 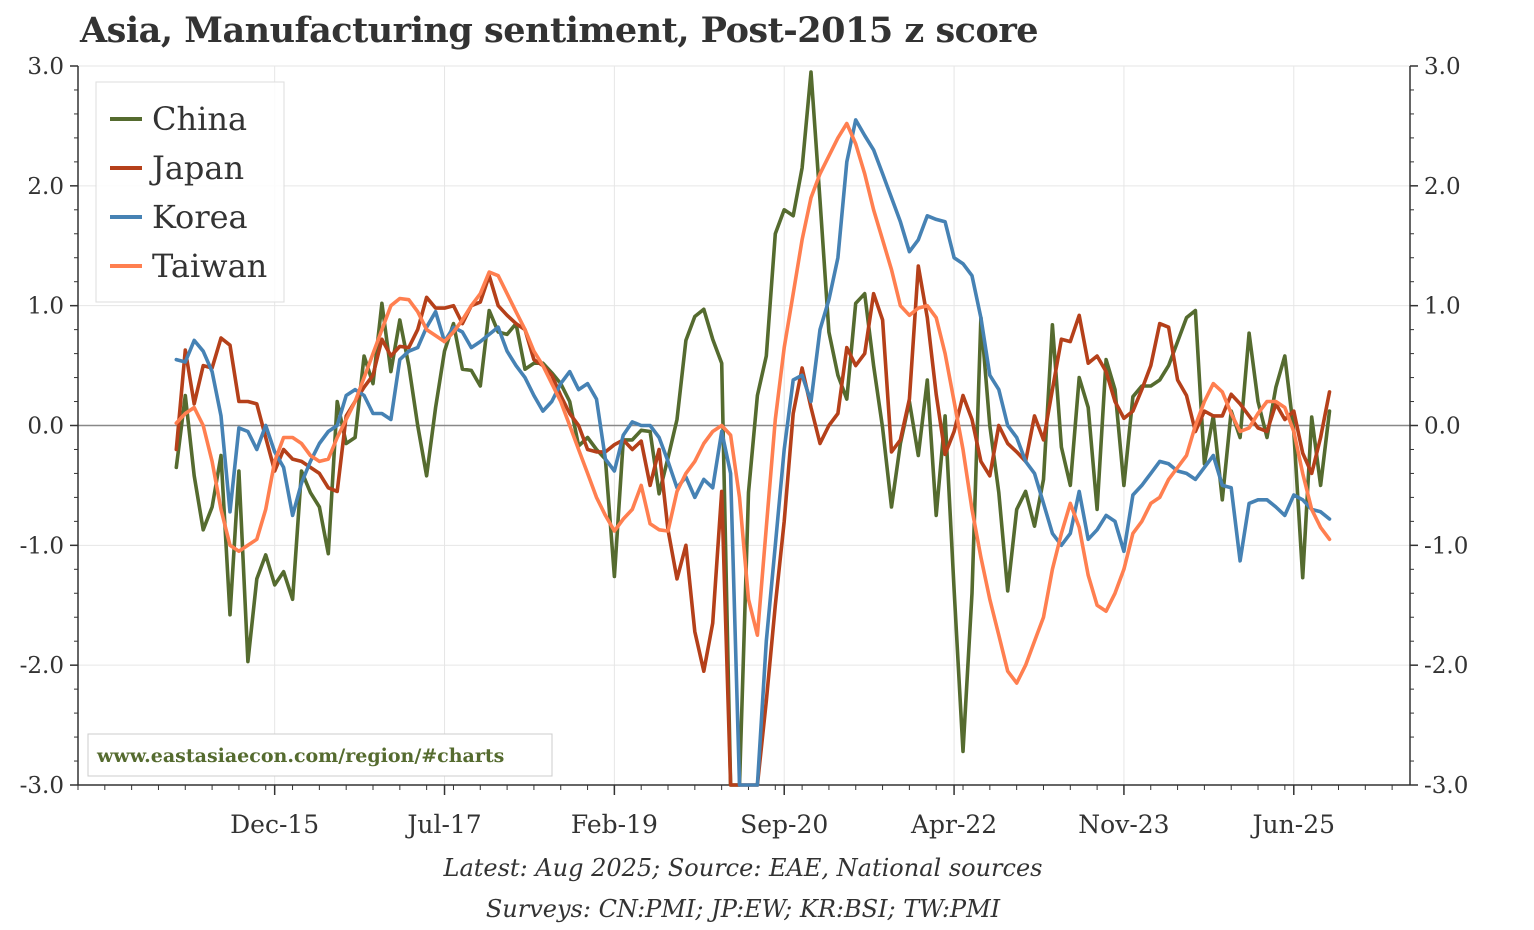 I want to click on x-tick-label: Jun-25, so click(x=1292, y=824).